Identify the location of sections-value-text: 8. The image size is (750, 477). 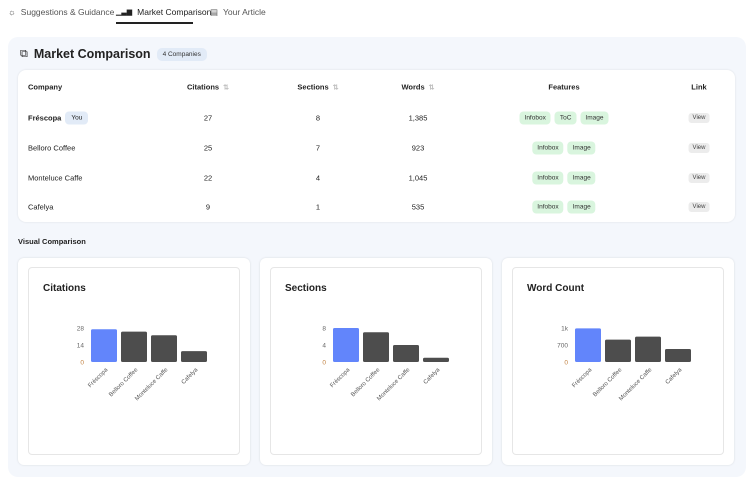
(318, 118).